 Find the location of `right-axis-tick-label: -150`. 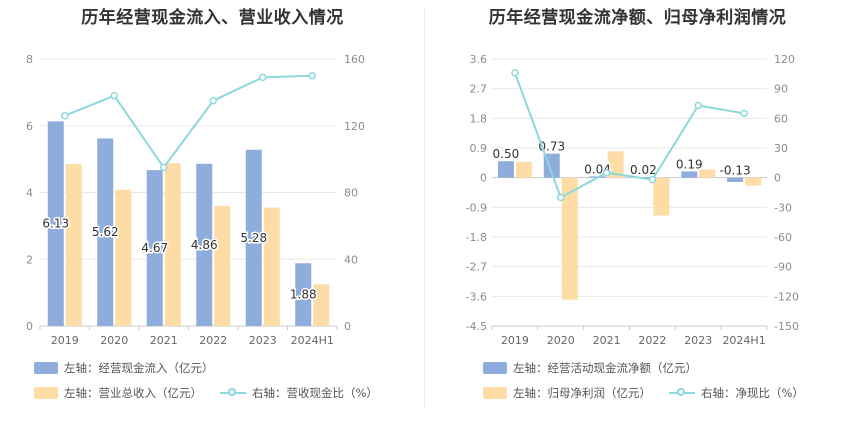

right-axis-tick-label: -150 is located at coordinates (786, 326).